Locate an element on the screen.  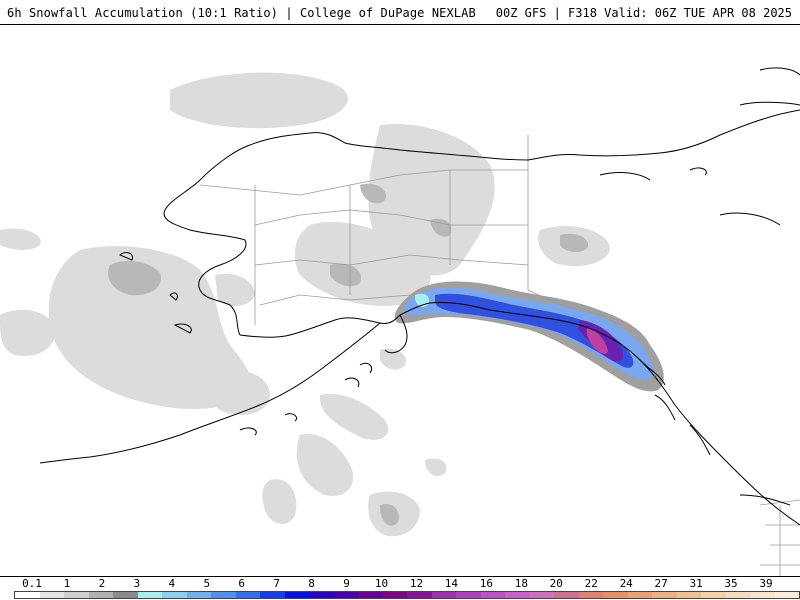
colorbar-tick-label: 4 is located at coordinates (172, 583).